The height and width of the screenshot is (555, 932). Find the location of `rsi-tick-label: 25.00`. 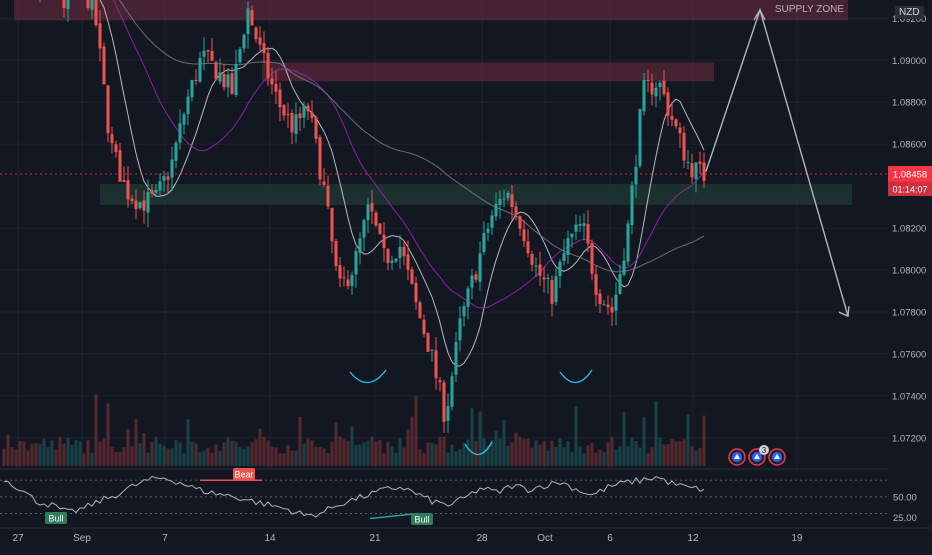

rsi-tick-label: 25.00 is located at coordinates (905, 518).